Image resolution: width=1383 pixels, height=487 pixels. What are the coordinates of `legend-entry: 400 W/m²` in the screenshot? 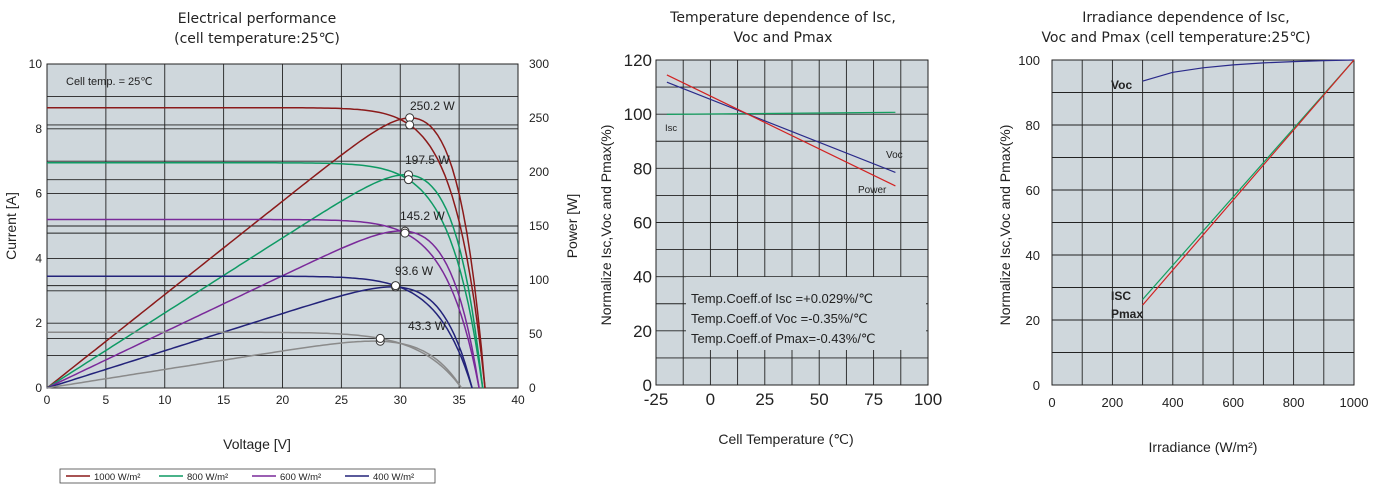 It's located at (393, 477).